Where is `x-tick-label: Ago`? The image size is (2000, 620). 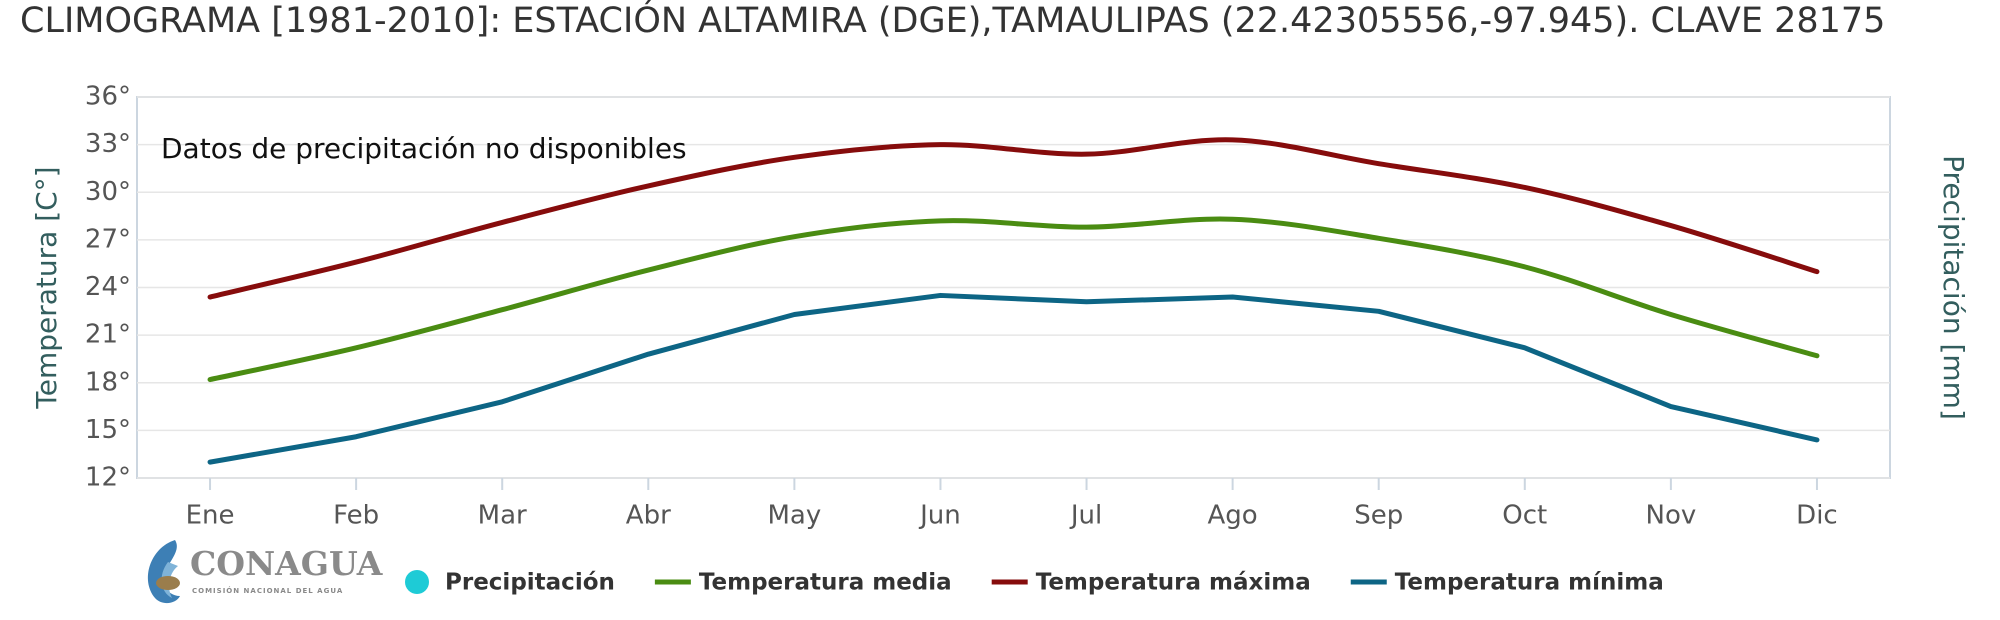
x-tick-label: Ago is located at coordinates (1233, 516).